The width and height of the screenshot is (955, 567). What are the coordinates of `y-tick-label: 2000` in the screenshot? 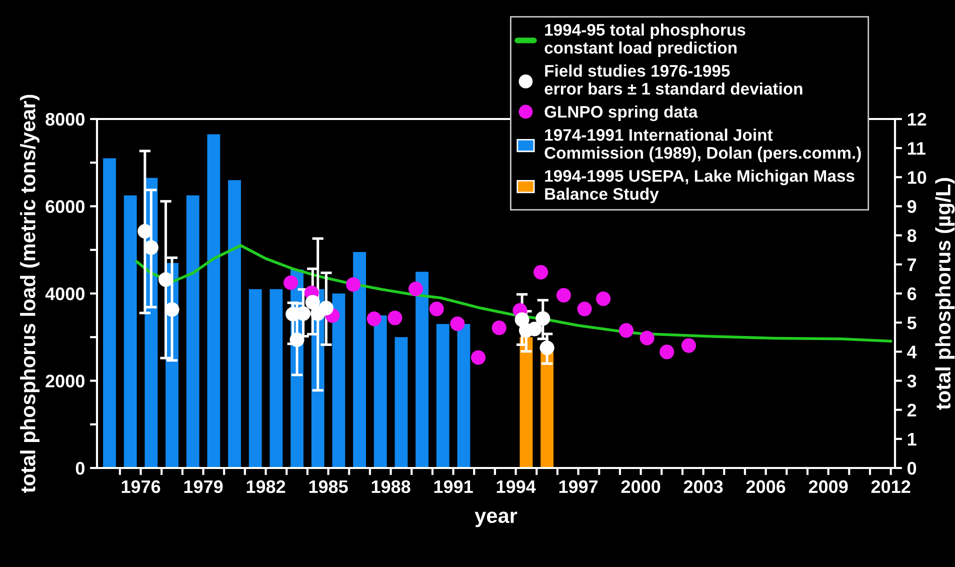 It's located at (65, 381).